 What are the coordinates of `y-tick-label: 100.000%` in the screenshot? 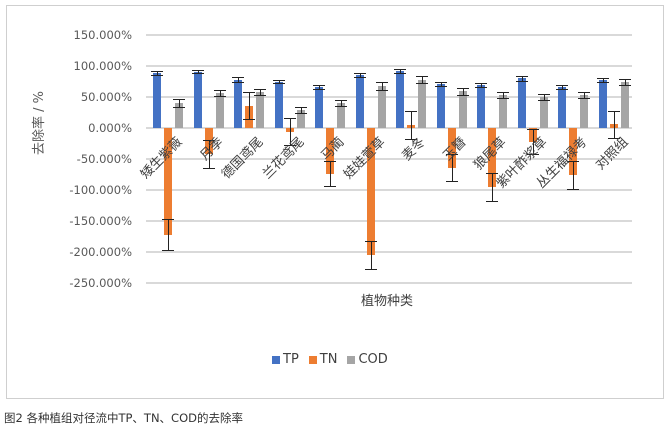 It's located at (102, 66).